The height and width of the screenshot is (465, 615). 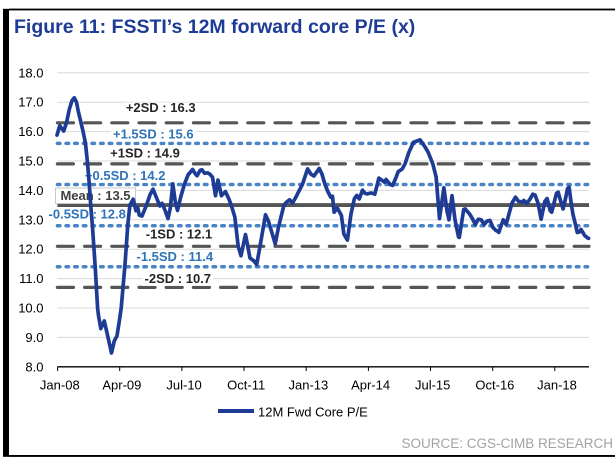 I want to click on svg-text: -1.5SD : 11.4, so click(x=174, y=256).